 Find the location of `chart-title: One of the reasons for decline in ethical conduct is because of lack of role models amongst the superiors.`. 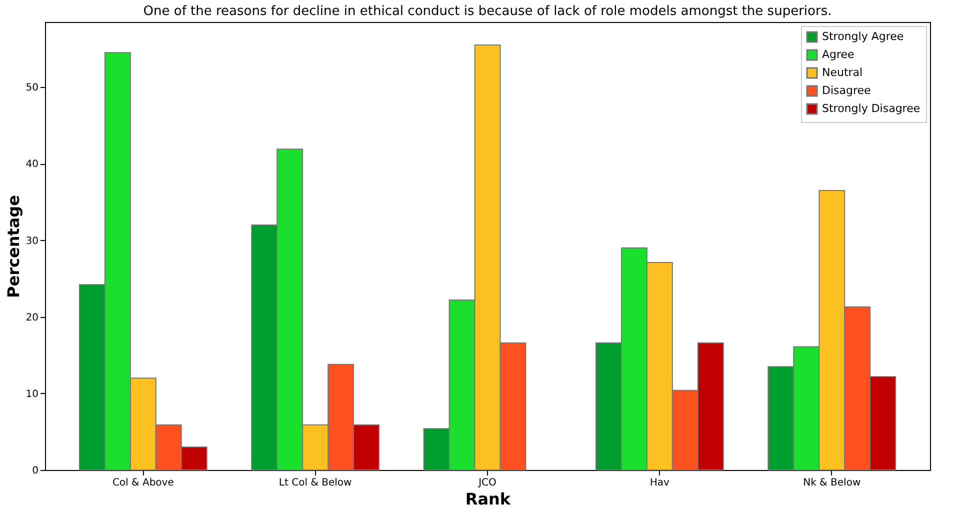

chart-title: One of the reasons for decline in ethical conduct is because of lack of role models amongst the superiors. is located at coordinates (487, 11).